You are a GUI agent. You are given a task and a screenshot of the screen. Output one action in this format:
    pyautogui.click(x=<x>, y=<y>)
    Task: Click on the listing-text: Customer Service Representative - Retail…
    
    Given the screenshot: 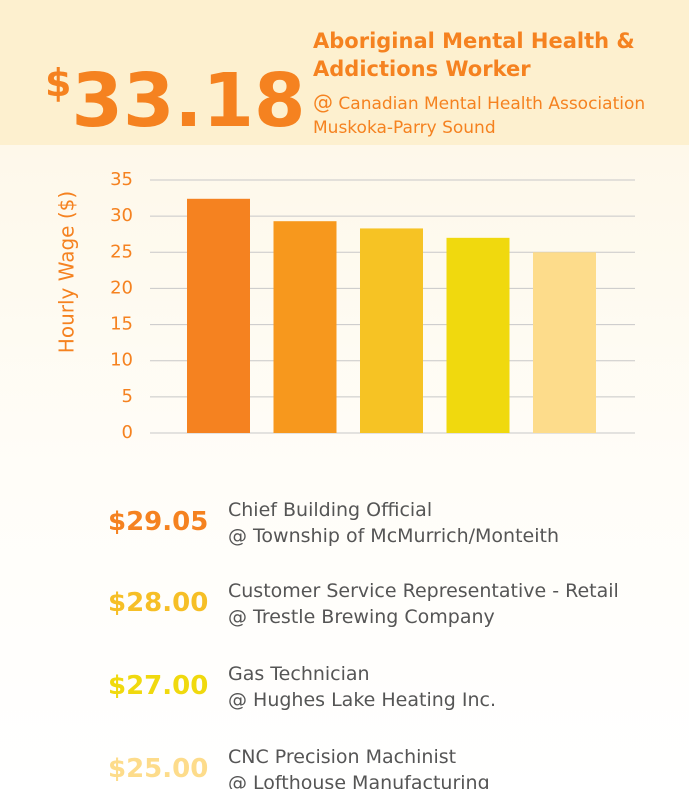 What is the action you would take?
    pyautogui.click(x=423, y=604)
    